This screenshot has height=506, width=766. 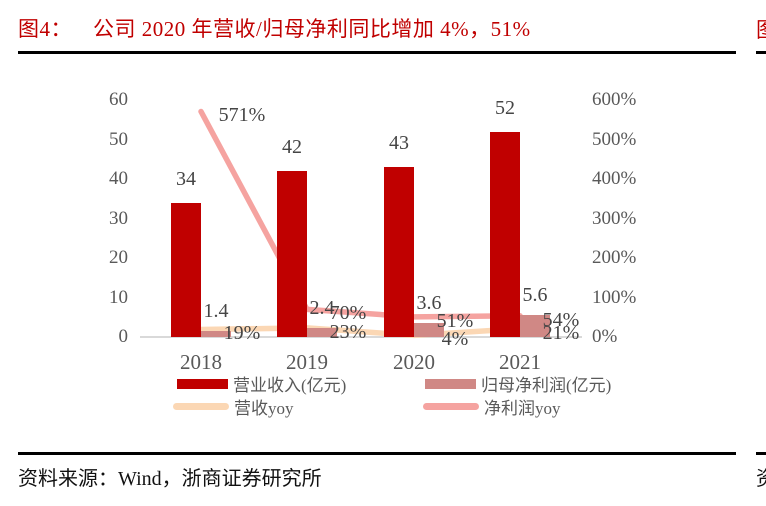 I want to click on line-point-label: 23%, so click(x=348, y=331).